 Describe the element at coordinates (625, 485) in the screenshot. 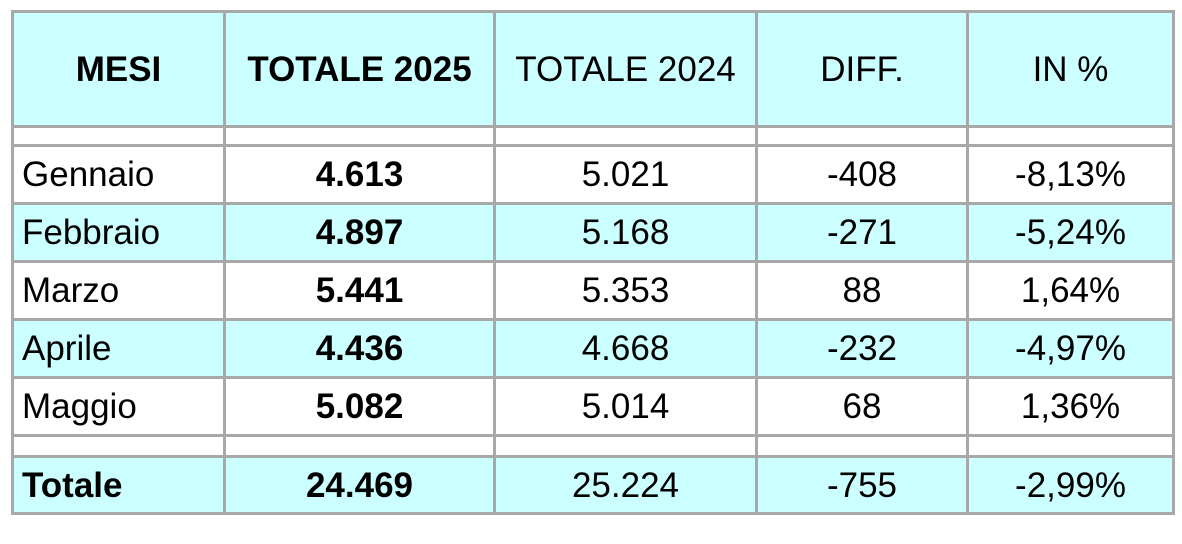

I see `total-2024-sum: 25.224` at that location.